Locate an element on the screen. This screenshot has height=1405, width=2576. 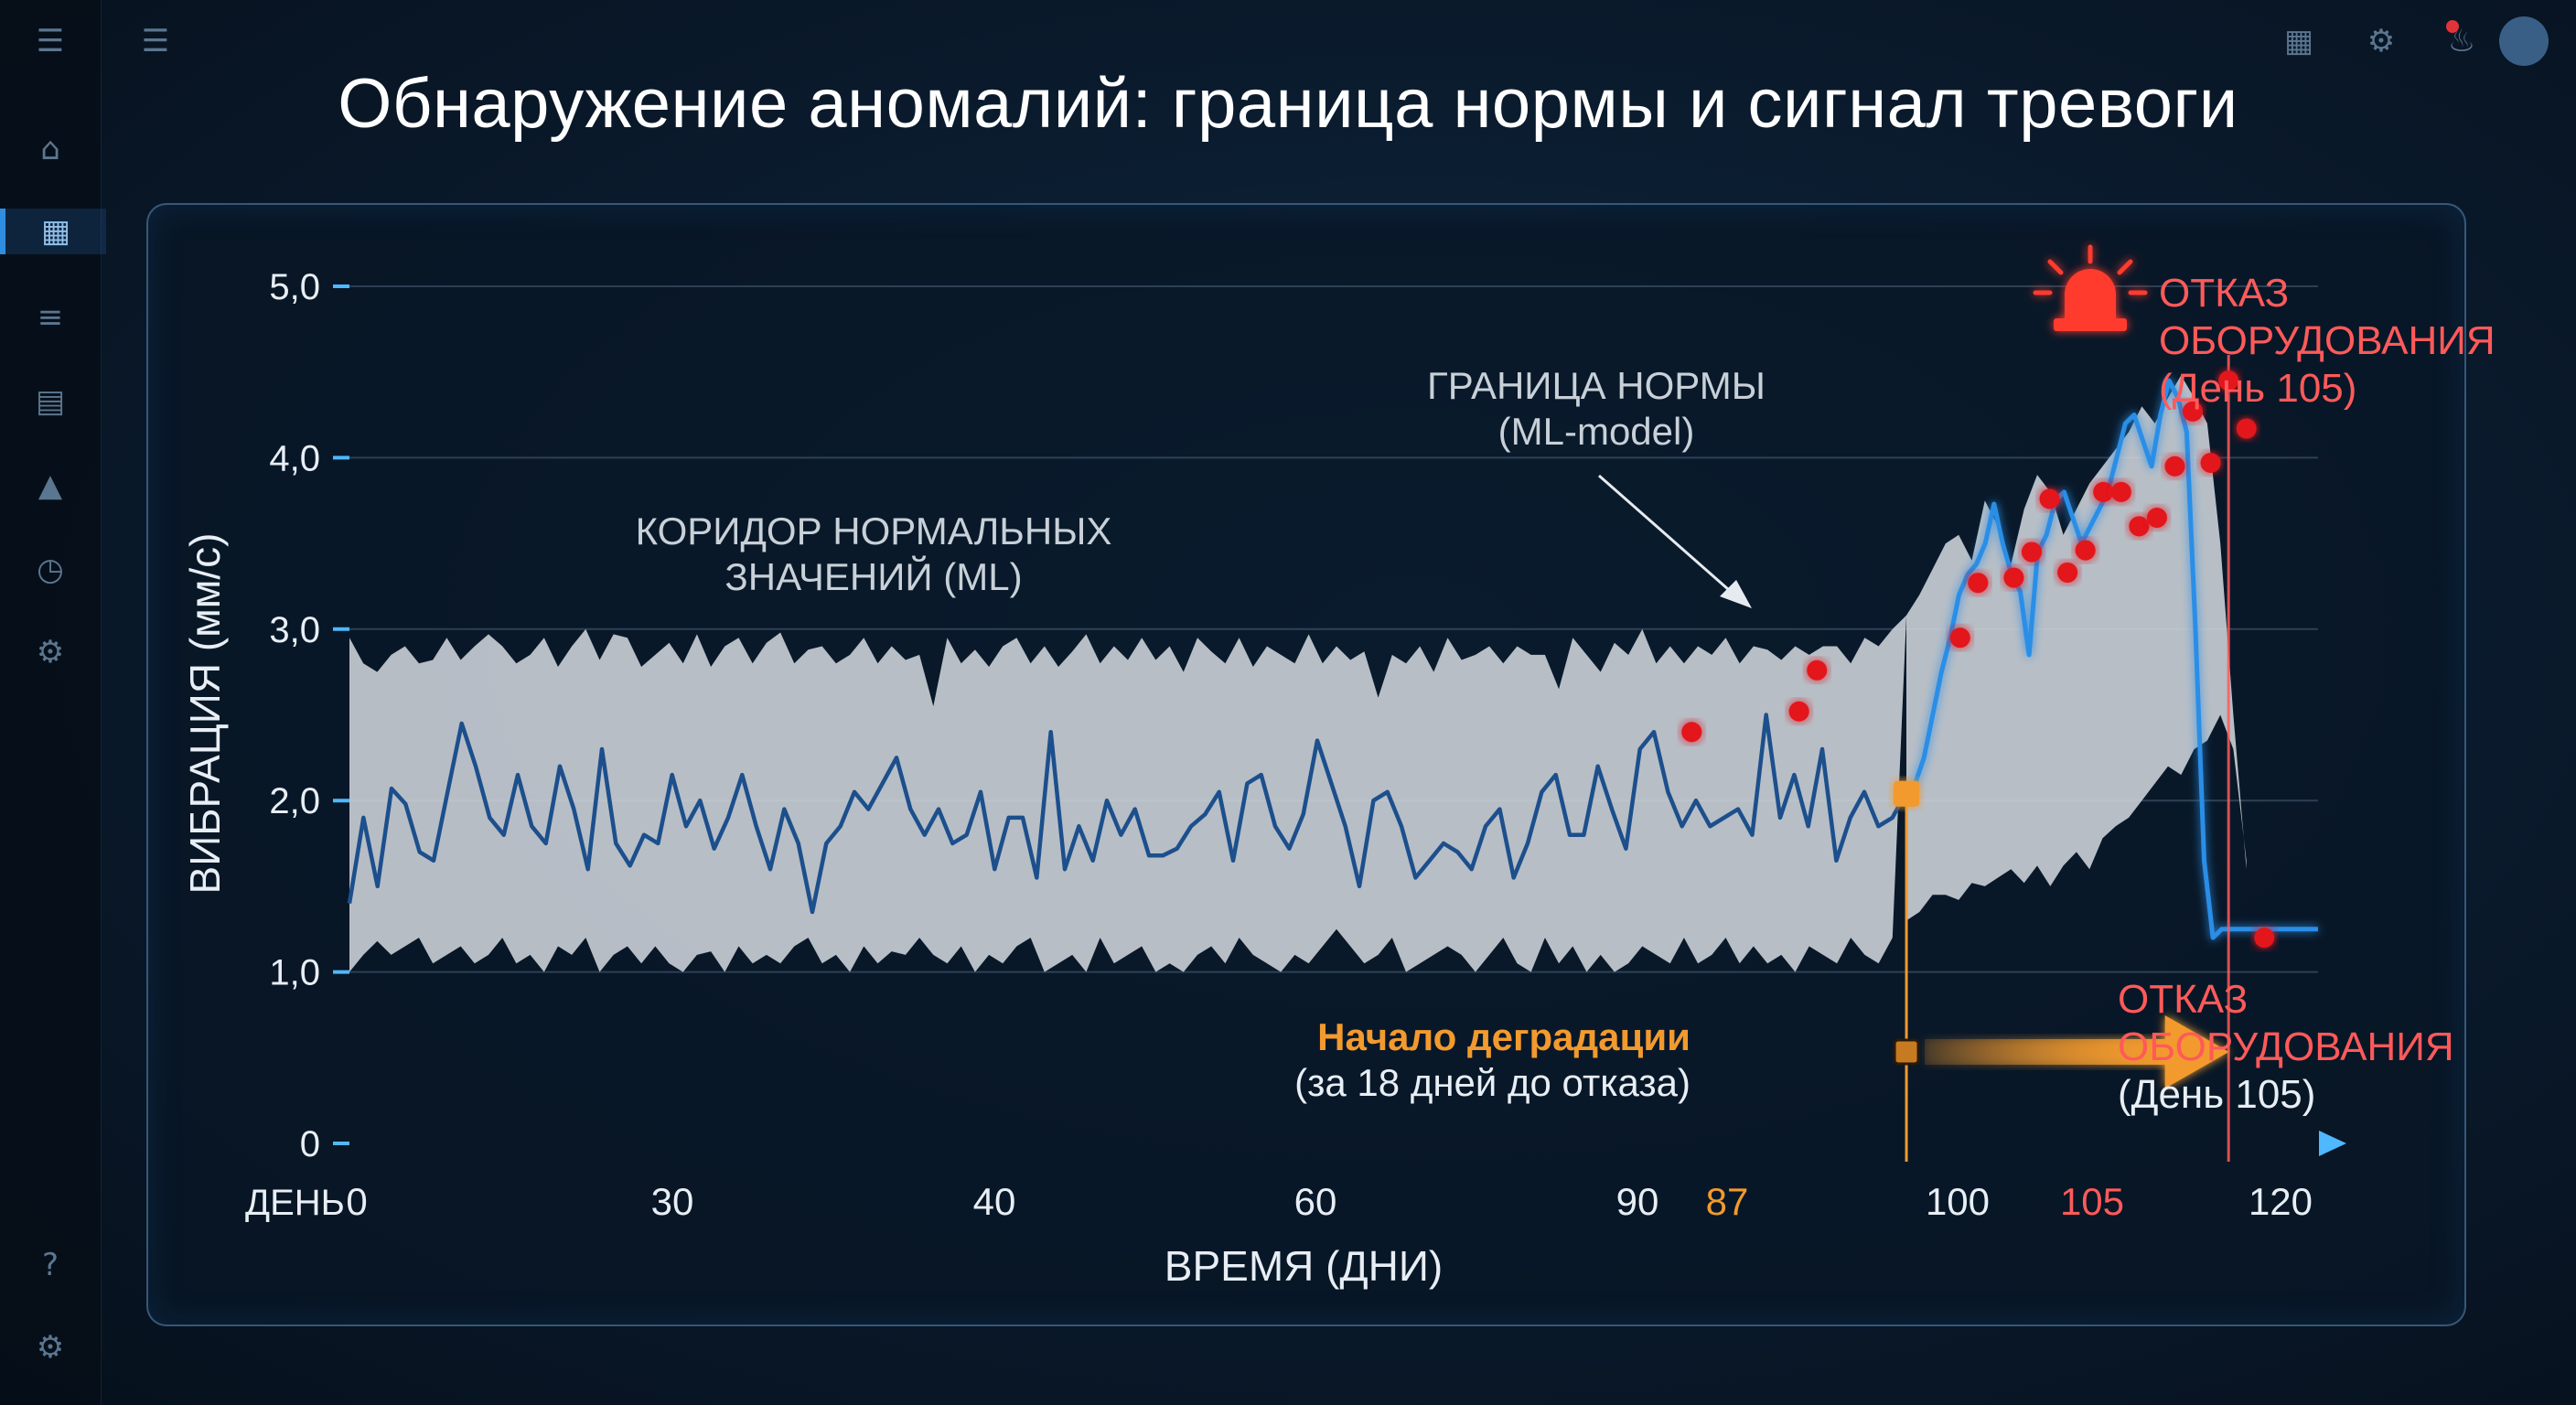
x-tick-label: 60 is located at coordinates (1315, 1201).